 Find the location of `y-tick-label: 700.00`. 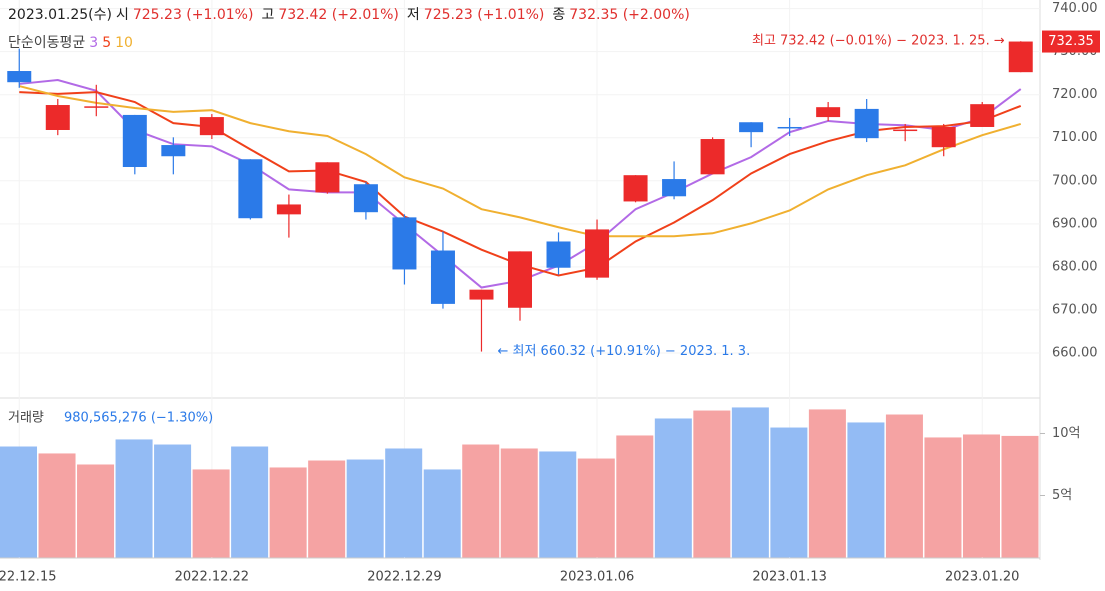

y-tick-label: 700.00 is located at coordinates (1075, 180).